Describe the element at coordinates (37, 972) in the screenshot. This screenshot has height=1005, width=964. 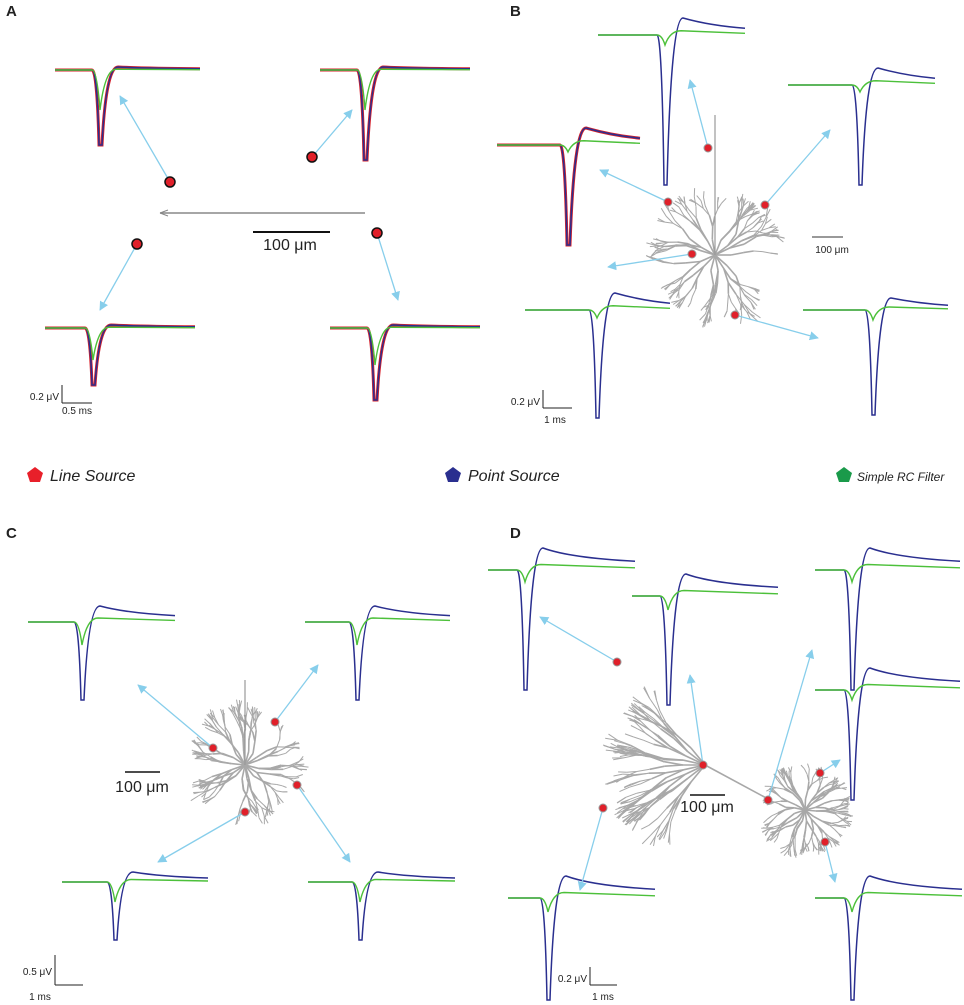
I see `voltage-scale-label: 0.5 μV` at that location.